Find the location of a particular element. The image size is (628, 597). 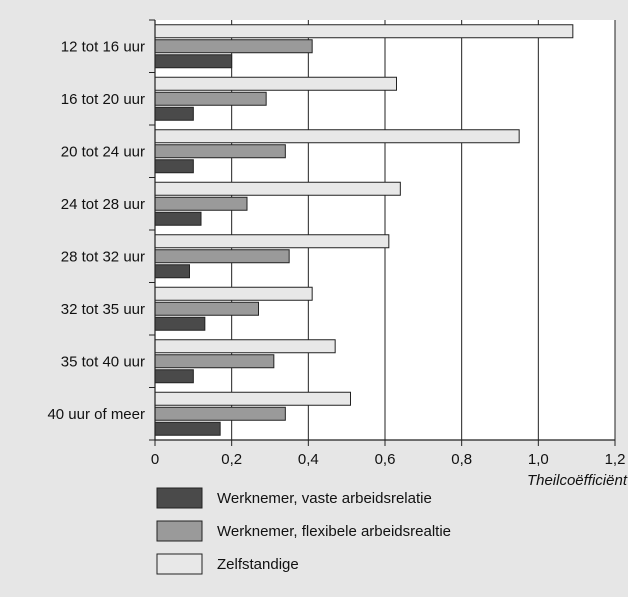

category-label: 32 tot 35 uur is located at coordinates (103, 309).